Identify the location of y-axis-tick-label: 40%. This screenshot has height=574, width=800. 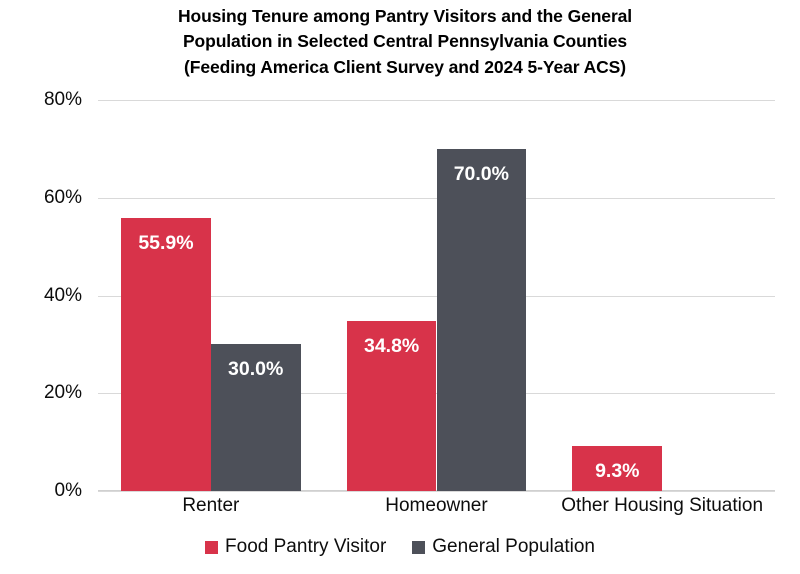
(62, 295).